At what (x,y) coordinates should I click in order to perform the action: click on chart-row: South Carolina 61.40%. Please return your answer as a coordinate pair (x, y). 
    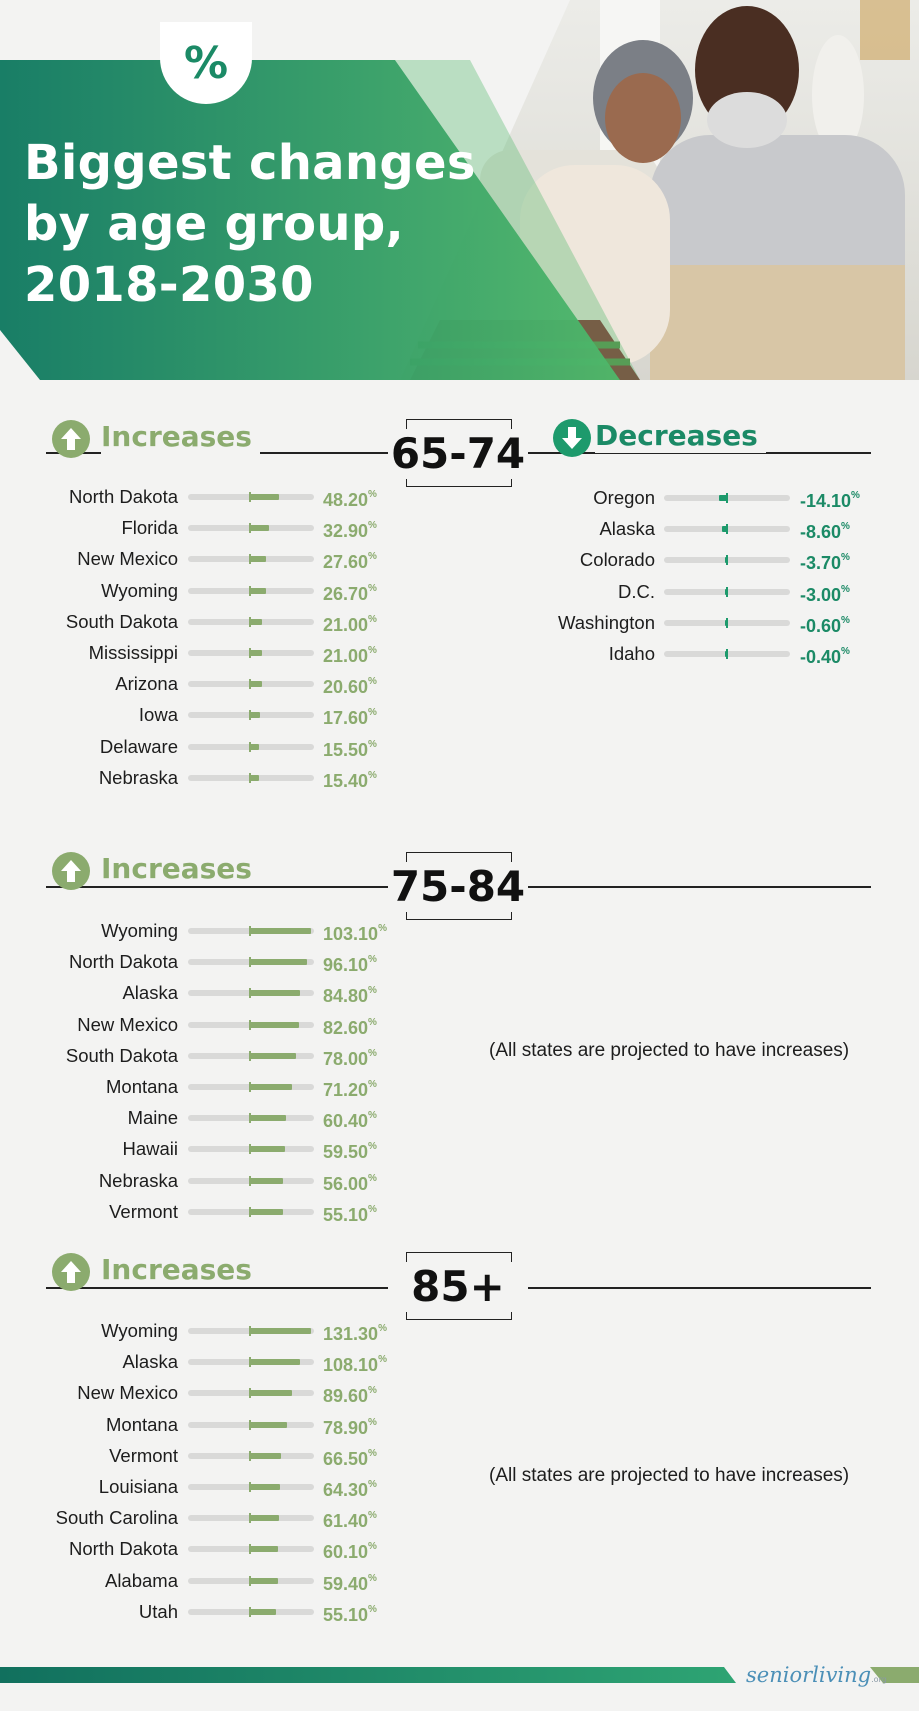
    Looking at the image, I should click on (459, 1518).